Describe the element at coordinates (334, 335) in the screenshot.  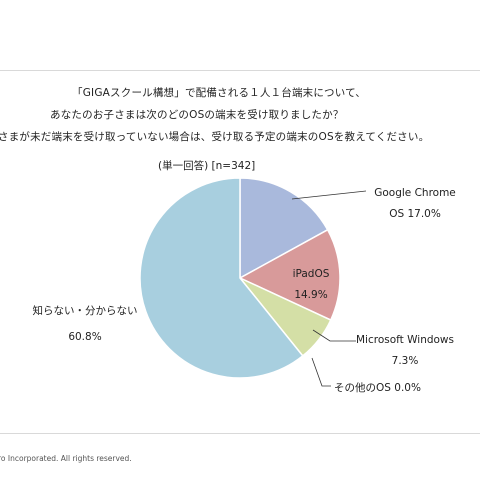
I see `leader-line-microsoft-windows` at that location.